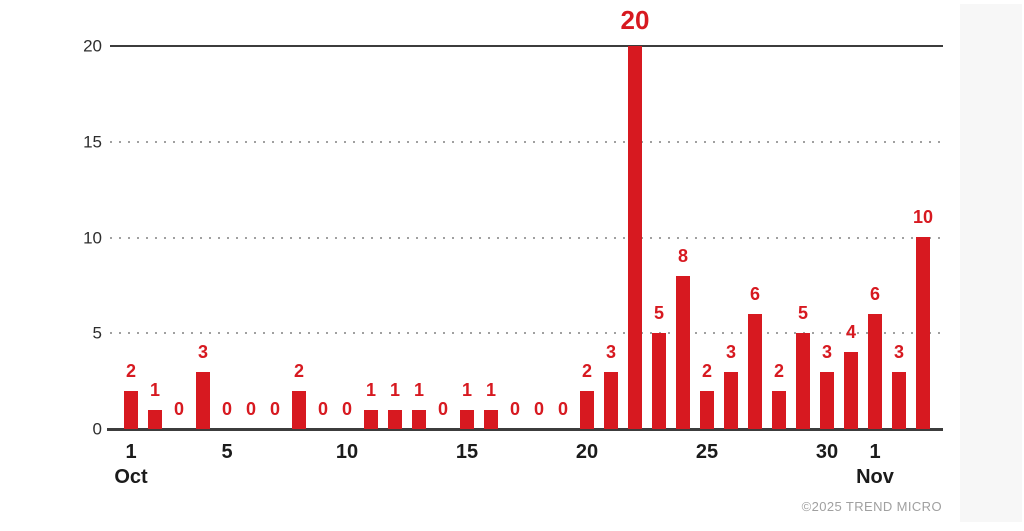 This screenshot has width=1024, height=531. I want to click on month-label-nov: Nov, so click(875, 477).